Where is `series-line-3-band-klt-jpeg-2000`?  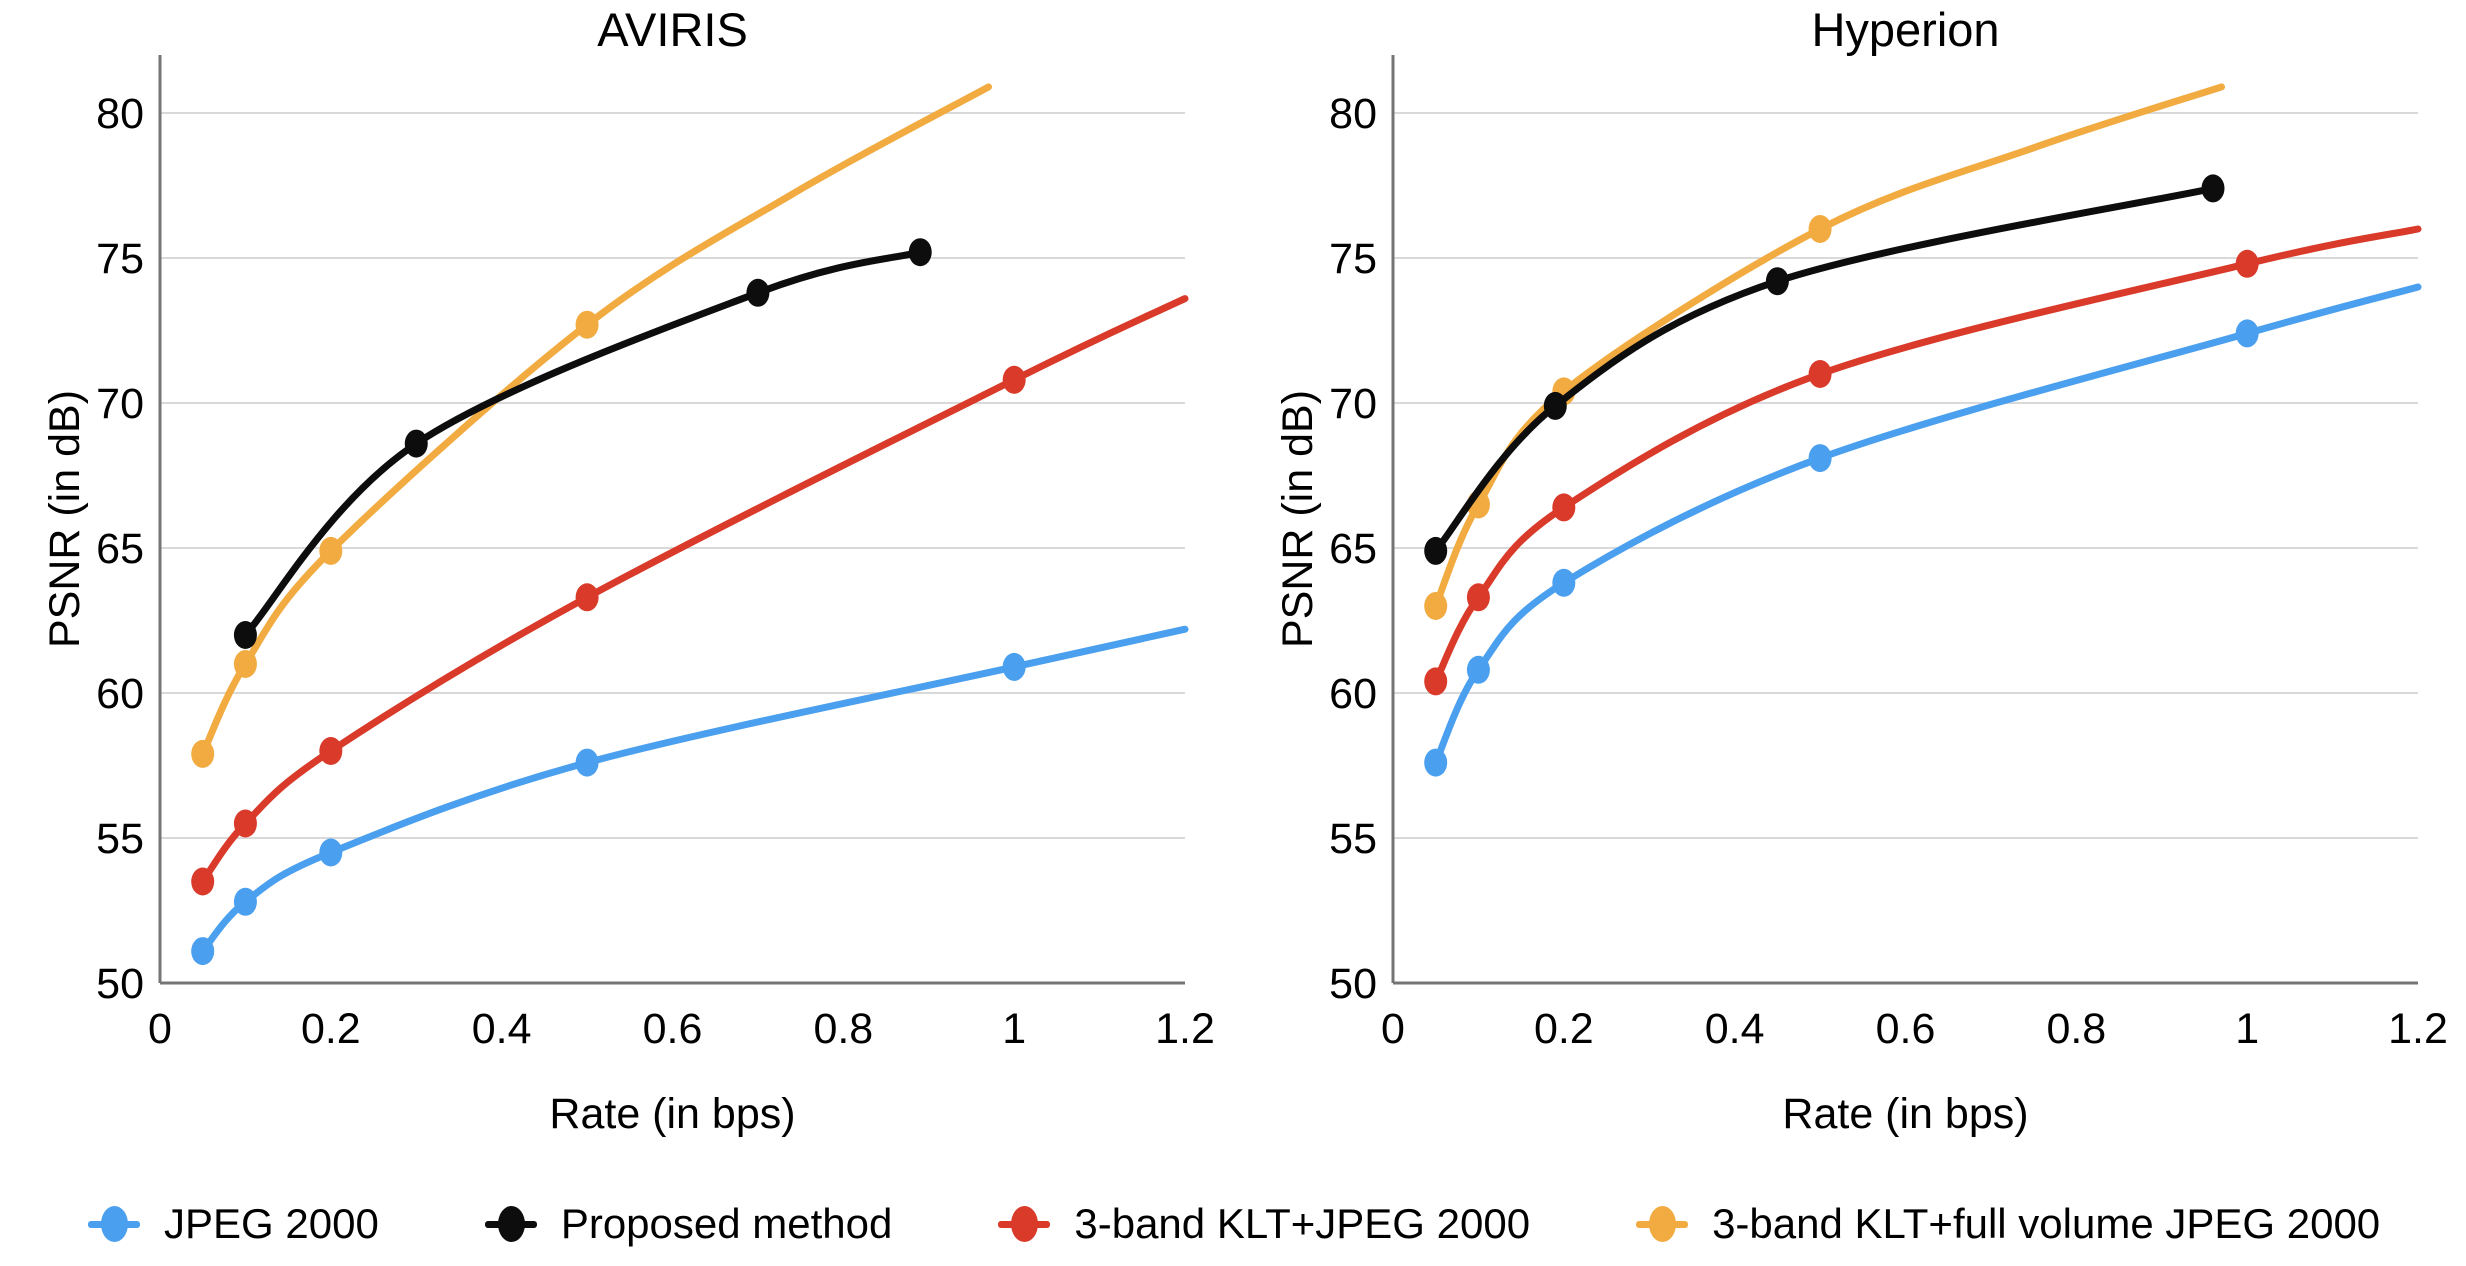 series-line-3-band-klt-jpeg-2000 is located at coordinates (1927, 455).